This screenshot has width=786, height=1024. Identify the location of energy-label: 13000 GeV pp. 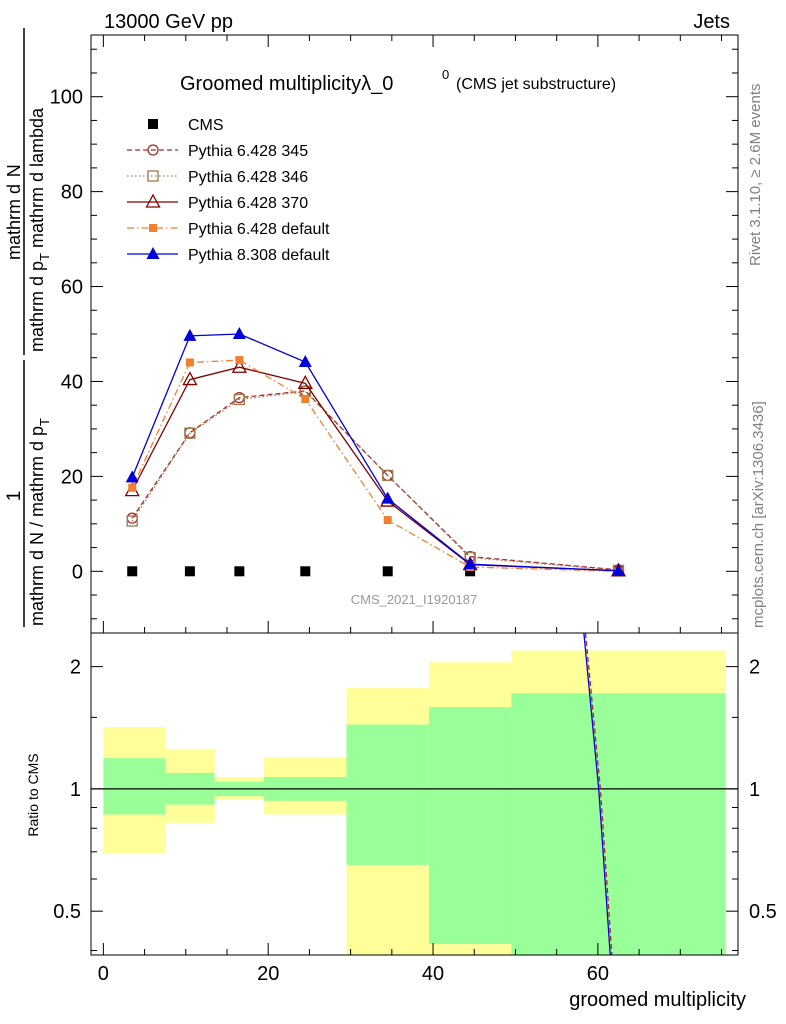
(168, 22).